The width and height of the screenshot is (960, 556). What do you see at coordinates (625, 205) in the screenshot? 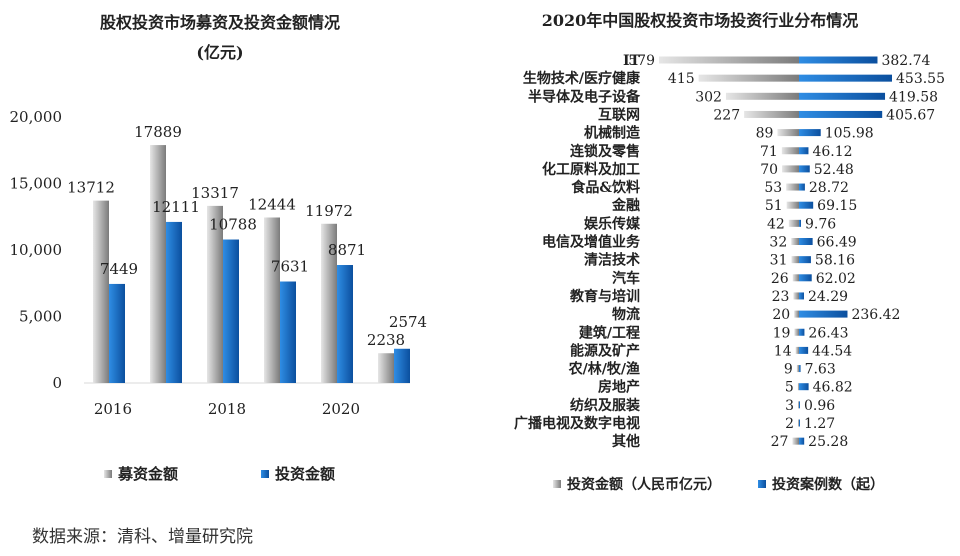
I see `category-label: 金融` at bounding box center [625, 205].